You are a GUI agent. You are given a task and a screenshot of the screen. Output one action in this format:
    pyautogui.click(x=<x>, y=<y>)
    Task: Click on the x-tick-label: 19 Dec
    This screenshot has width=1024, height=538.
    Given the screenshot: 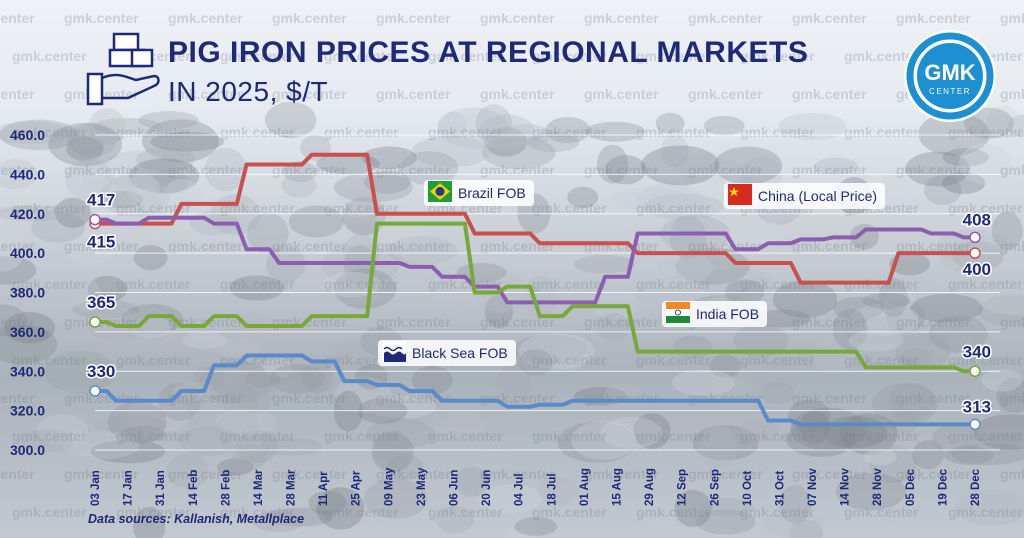 What is the action you would take?
    pyautogui.click(x=943, y=487)
    